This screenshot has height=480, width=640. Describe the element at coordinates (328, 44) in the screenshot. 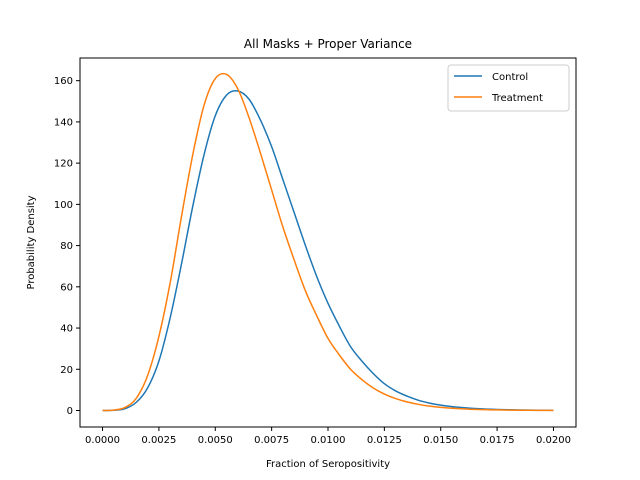

I see `chart-title: All Masks + Proper Variance` at that location.